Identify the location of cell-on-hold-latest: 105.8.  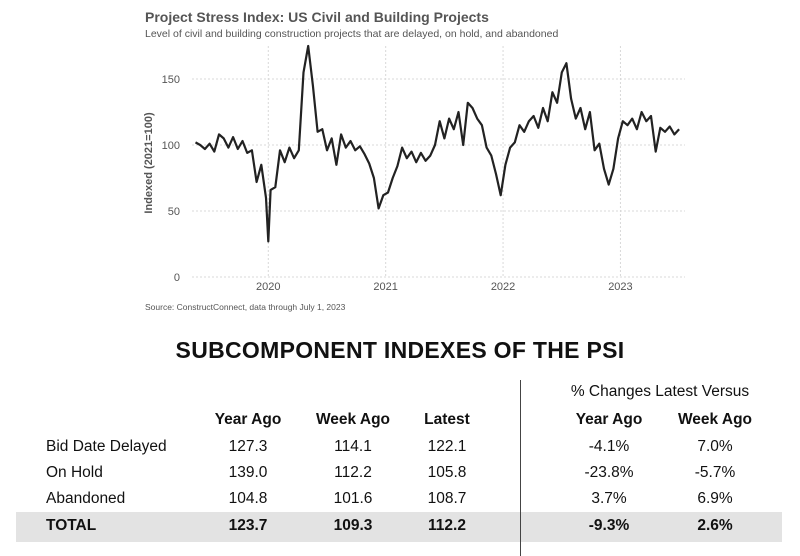
(447, 472).